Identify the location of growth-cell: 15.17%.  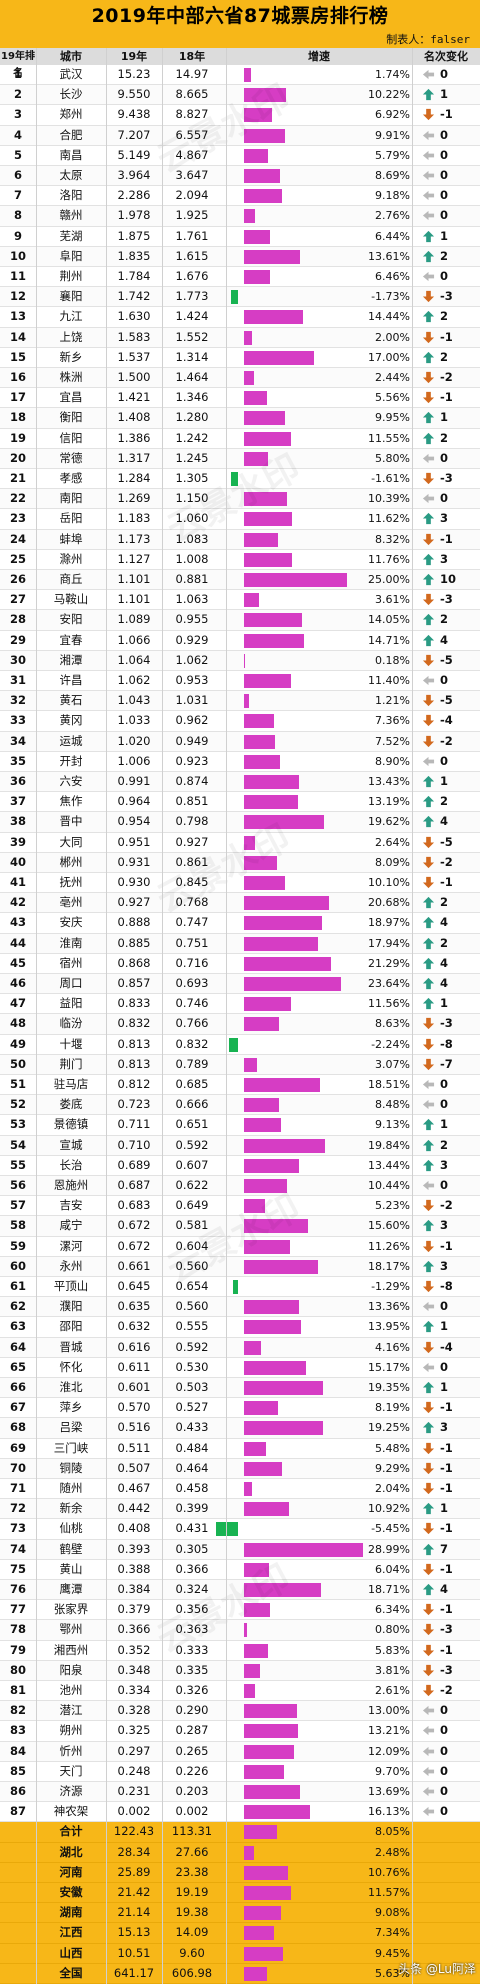
(369, 1367).